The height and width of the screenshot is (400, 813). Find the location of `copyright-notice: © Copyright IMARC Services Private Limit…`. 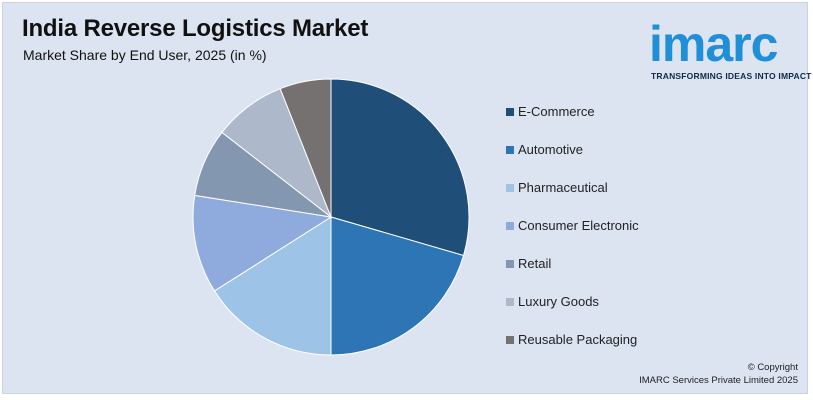

copyright-notice: © Copyright IMARC Services Private Limit… is located at coordinates (700, 374).